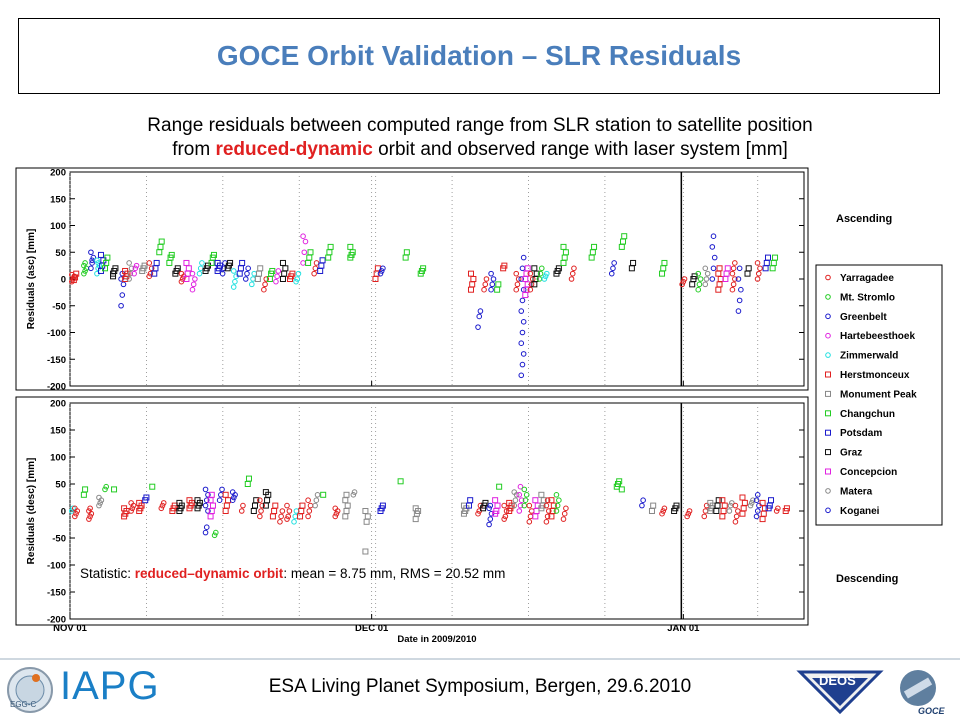  What do you see at coordinates (851, 453) in the screenshot?
I see `legend-label: Graz` at bounding box center [851, 453].